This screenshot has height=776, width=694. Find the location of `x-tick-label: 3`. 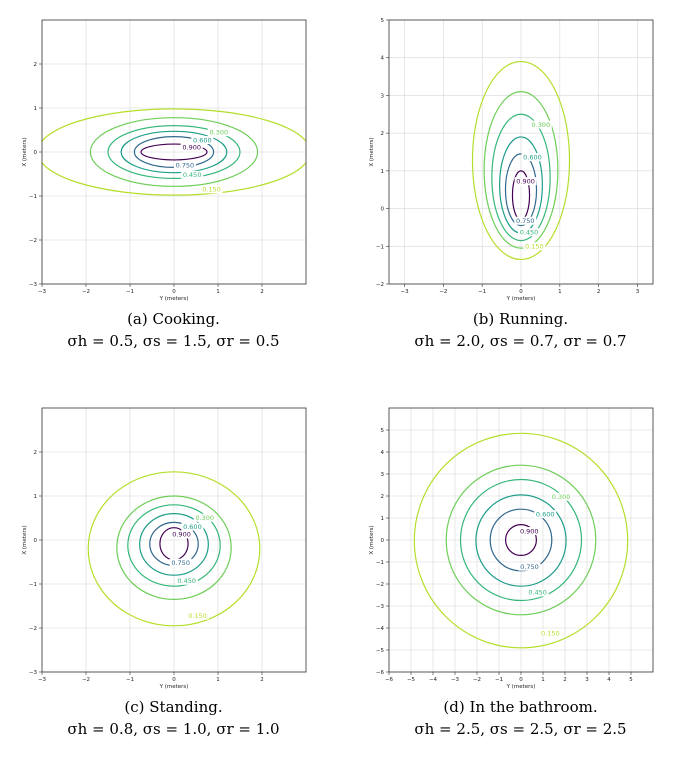

x-tick-label: 3 is located at coordinates (638, 292).